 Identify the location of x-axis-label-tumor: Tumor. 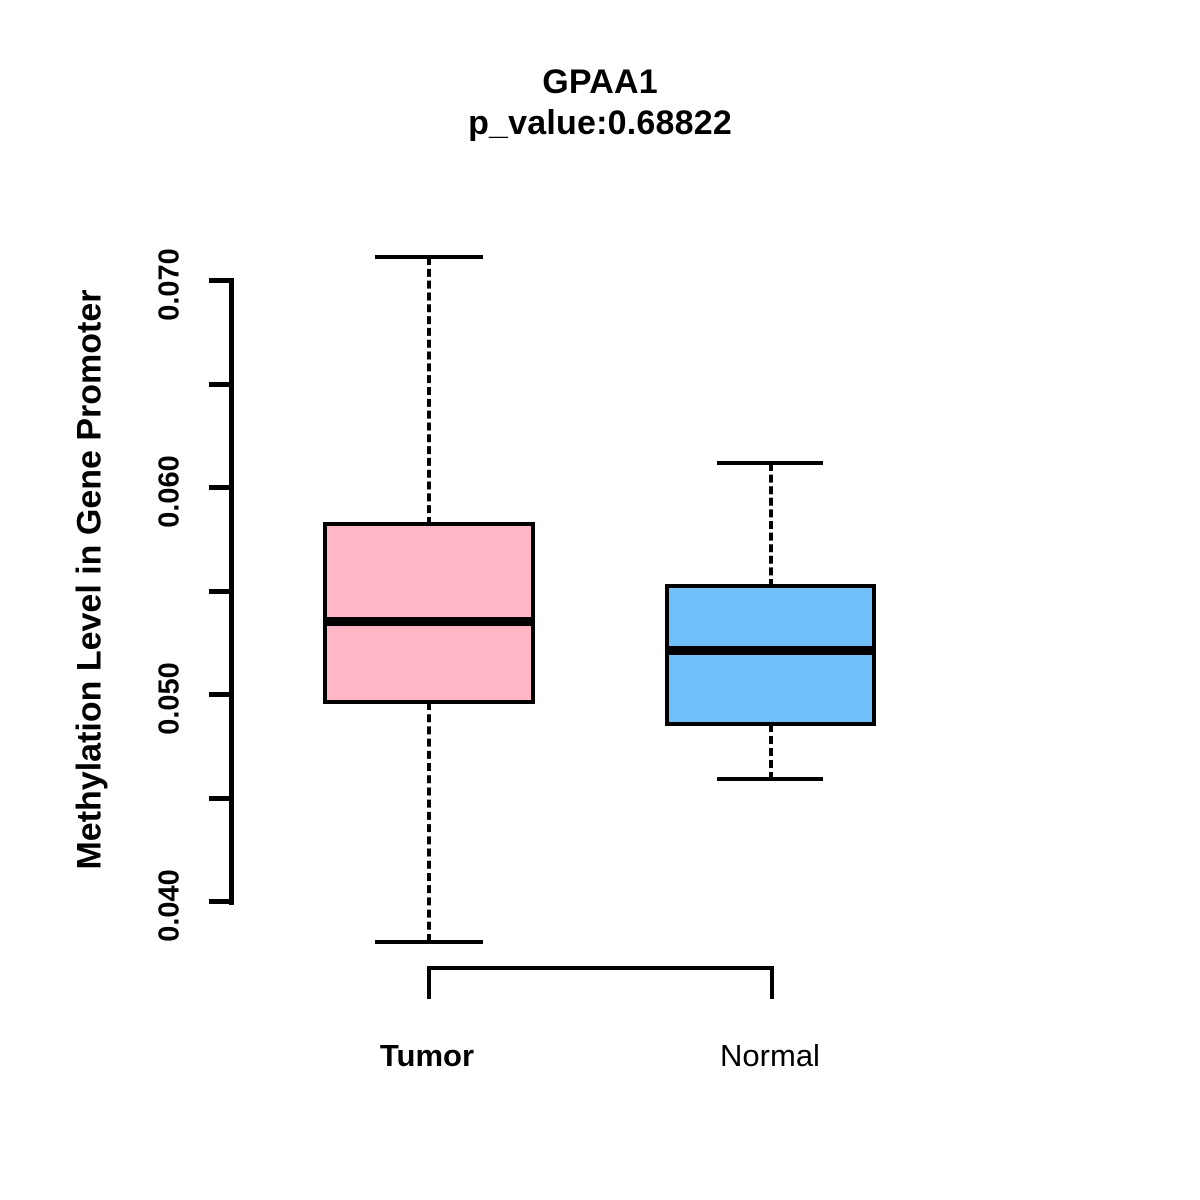
(427, 1055).